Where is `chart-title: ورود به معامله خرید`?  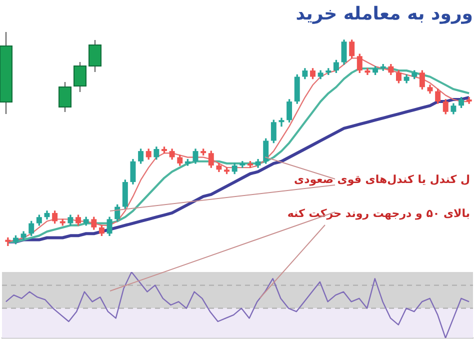 chart-title: ورود به معامله خرید is located at coordinates (384, 13).